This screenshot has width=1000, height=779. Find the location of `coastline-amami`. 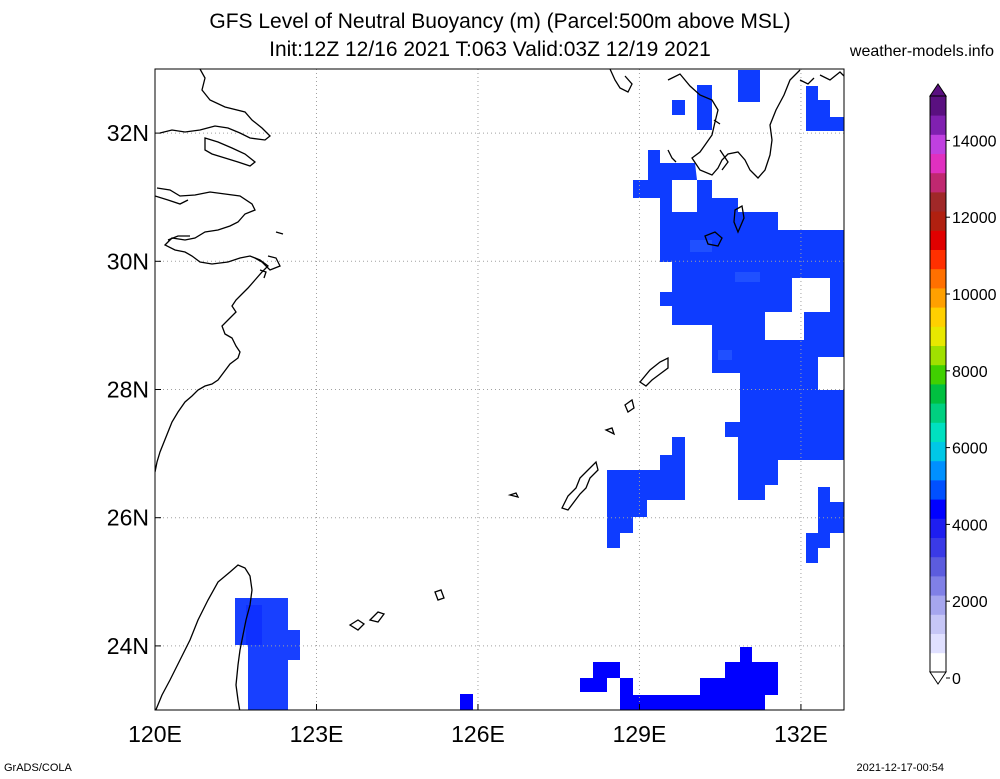

coastline-amami is located at coordinates (636, 396).